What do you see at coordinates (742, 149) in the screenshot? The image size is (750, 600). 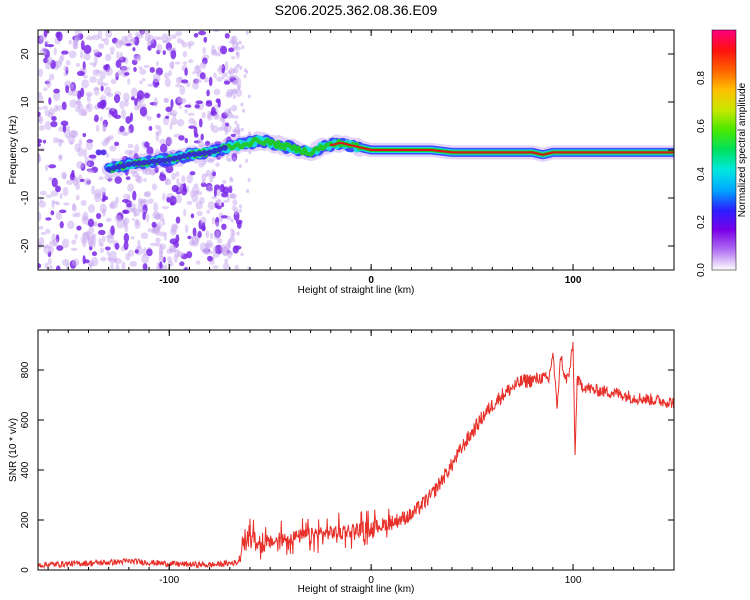 I see `colorbar-label: Normalized spectral amplitude` at bounding box center [742, 149].